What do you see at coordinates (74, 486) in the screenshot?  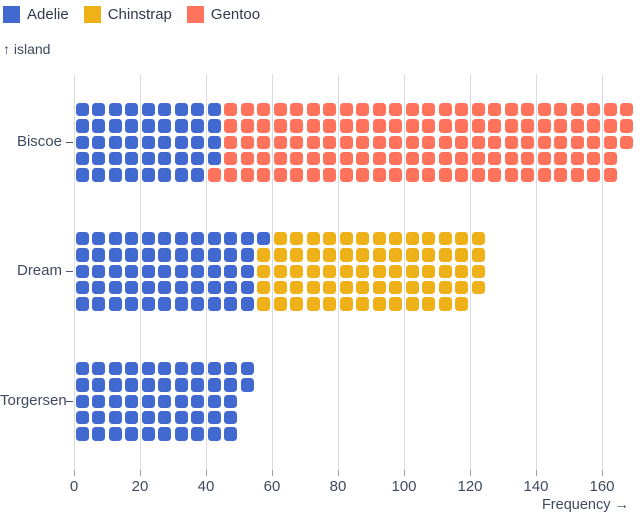 I see `x-tick-label: 0` at bounding box center [74, 486].